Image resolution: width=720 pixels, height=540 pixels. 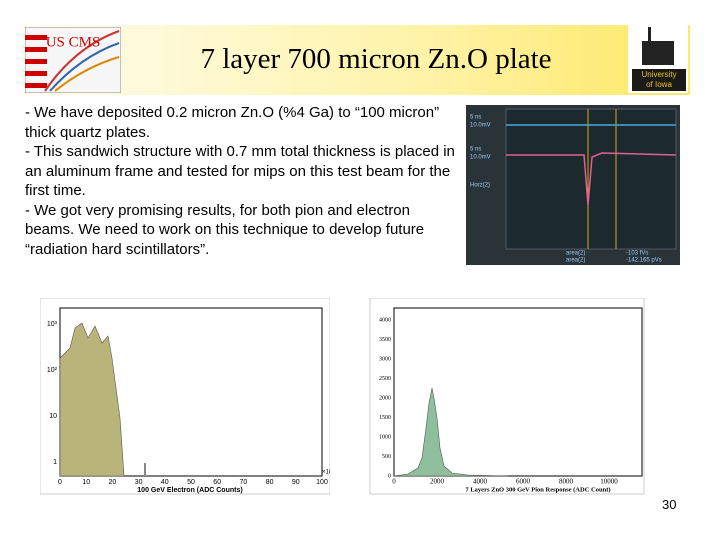 I want to click on x-axis-title: 100 GeV Electron (ADC Counts), so click(x=189, y=490).